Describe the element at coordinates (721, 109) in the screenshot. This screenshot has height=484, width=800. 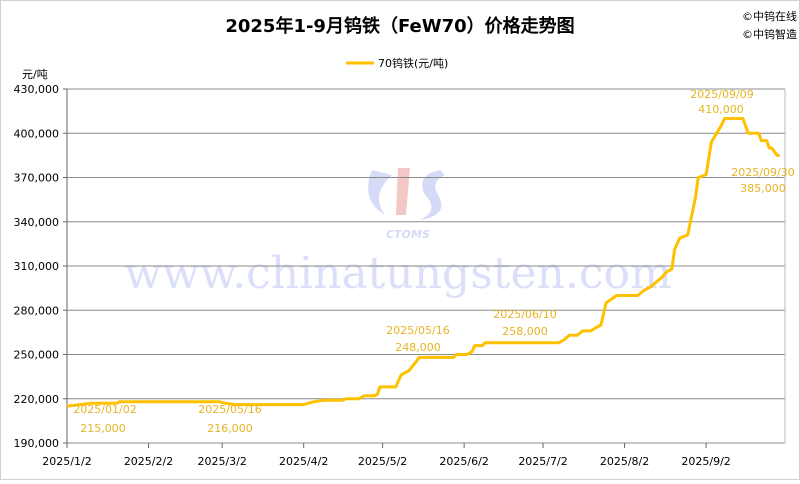
I see `annotation-value: 410,000` at that location.